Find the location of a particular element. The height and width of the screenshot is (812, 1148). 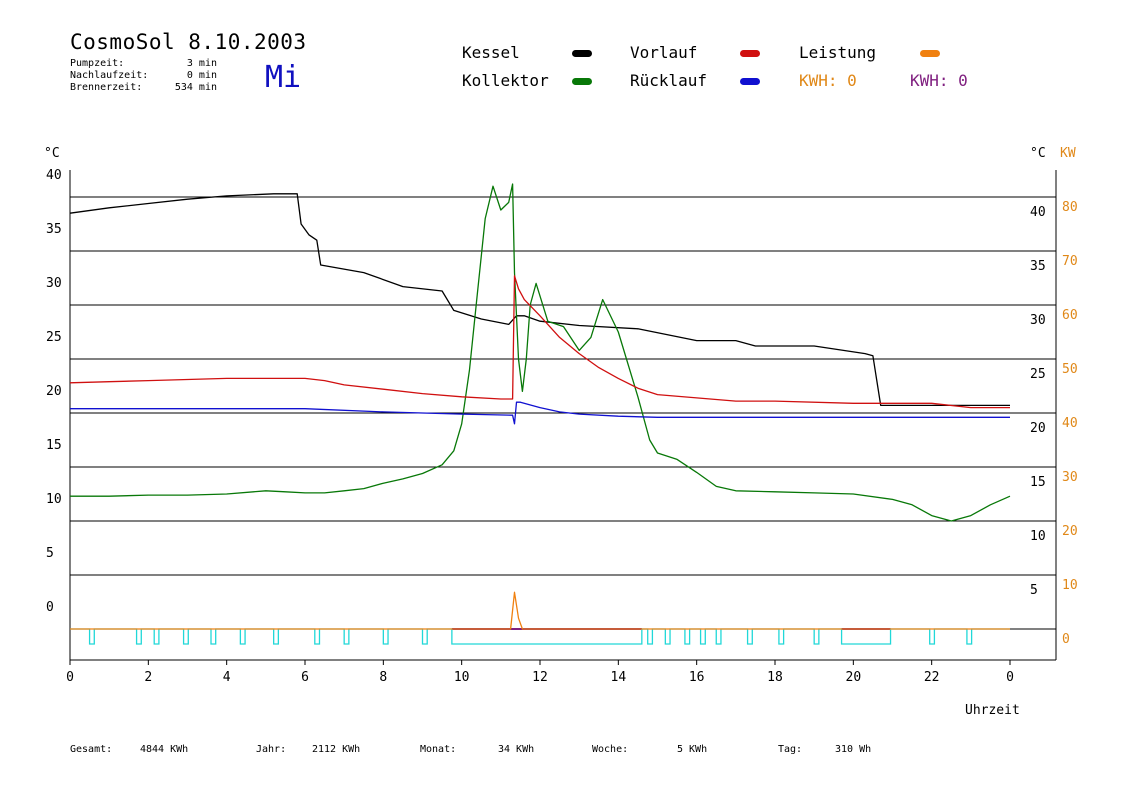

x-tick-label-6: 12 is located at coordinates (540, 677).